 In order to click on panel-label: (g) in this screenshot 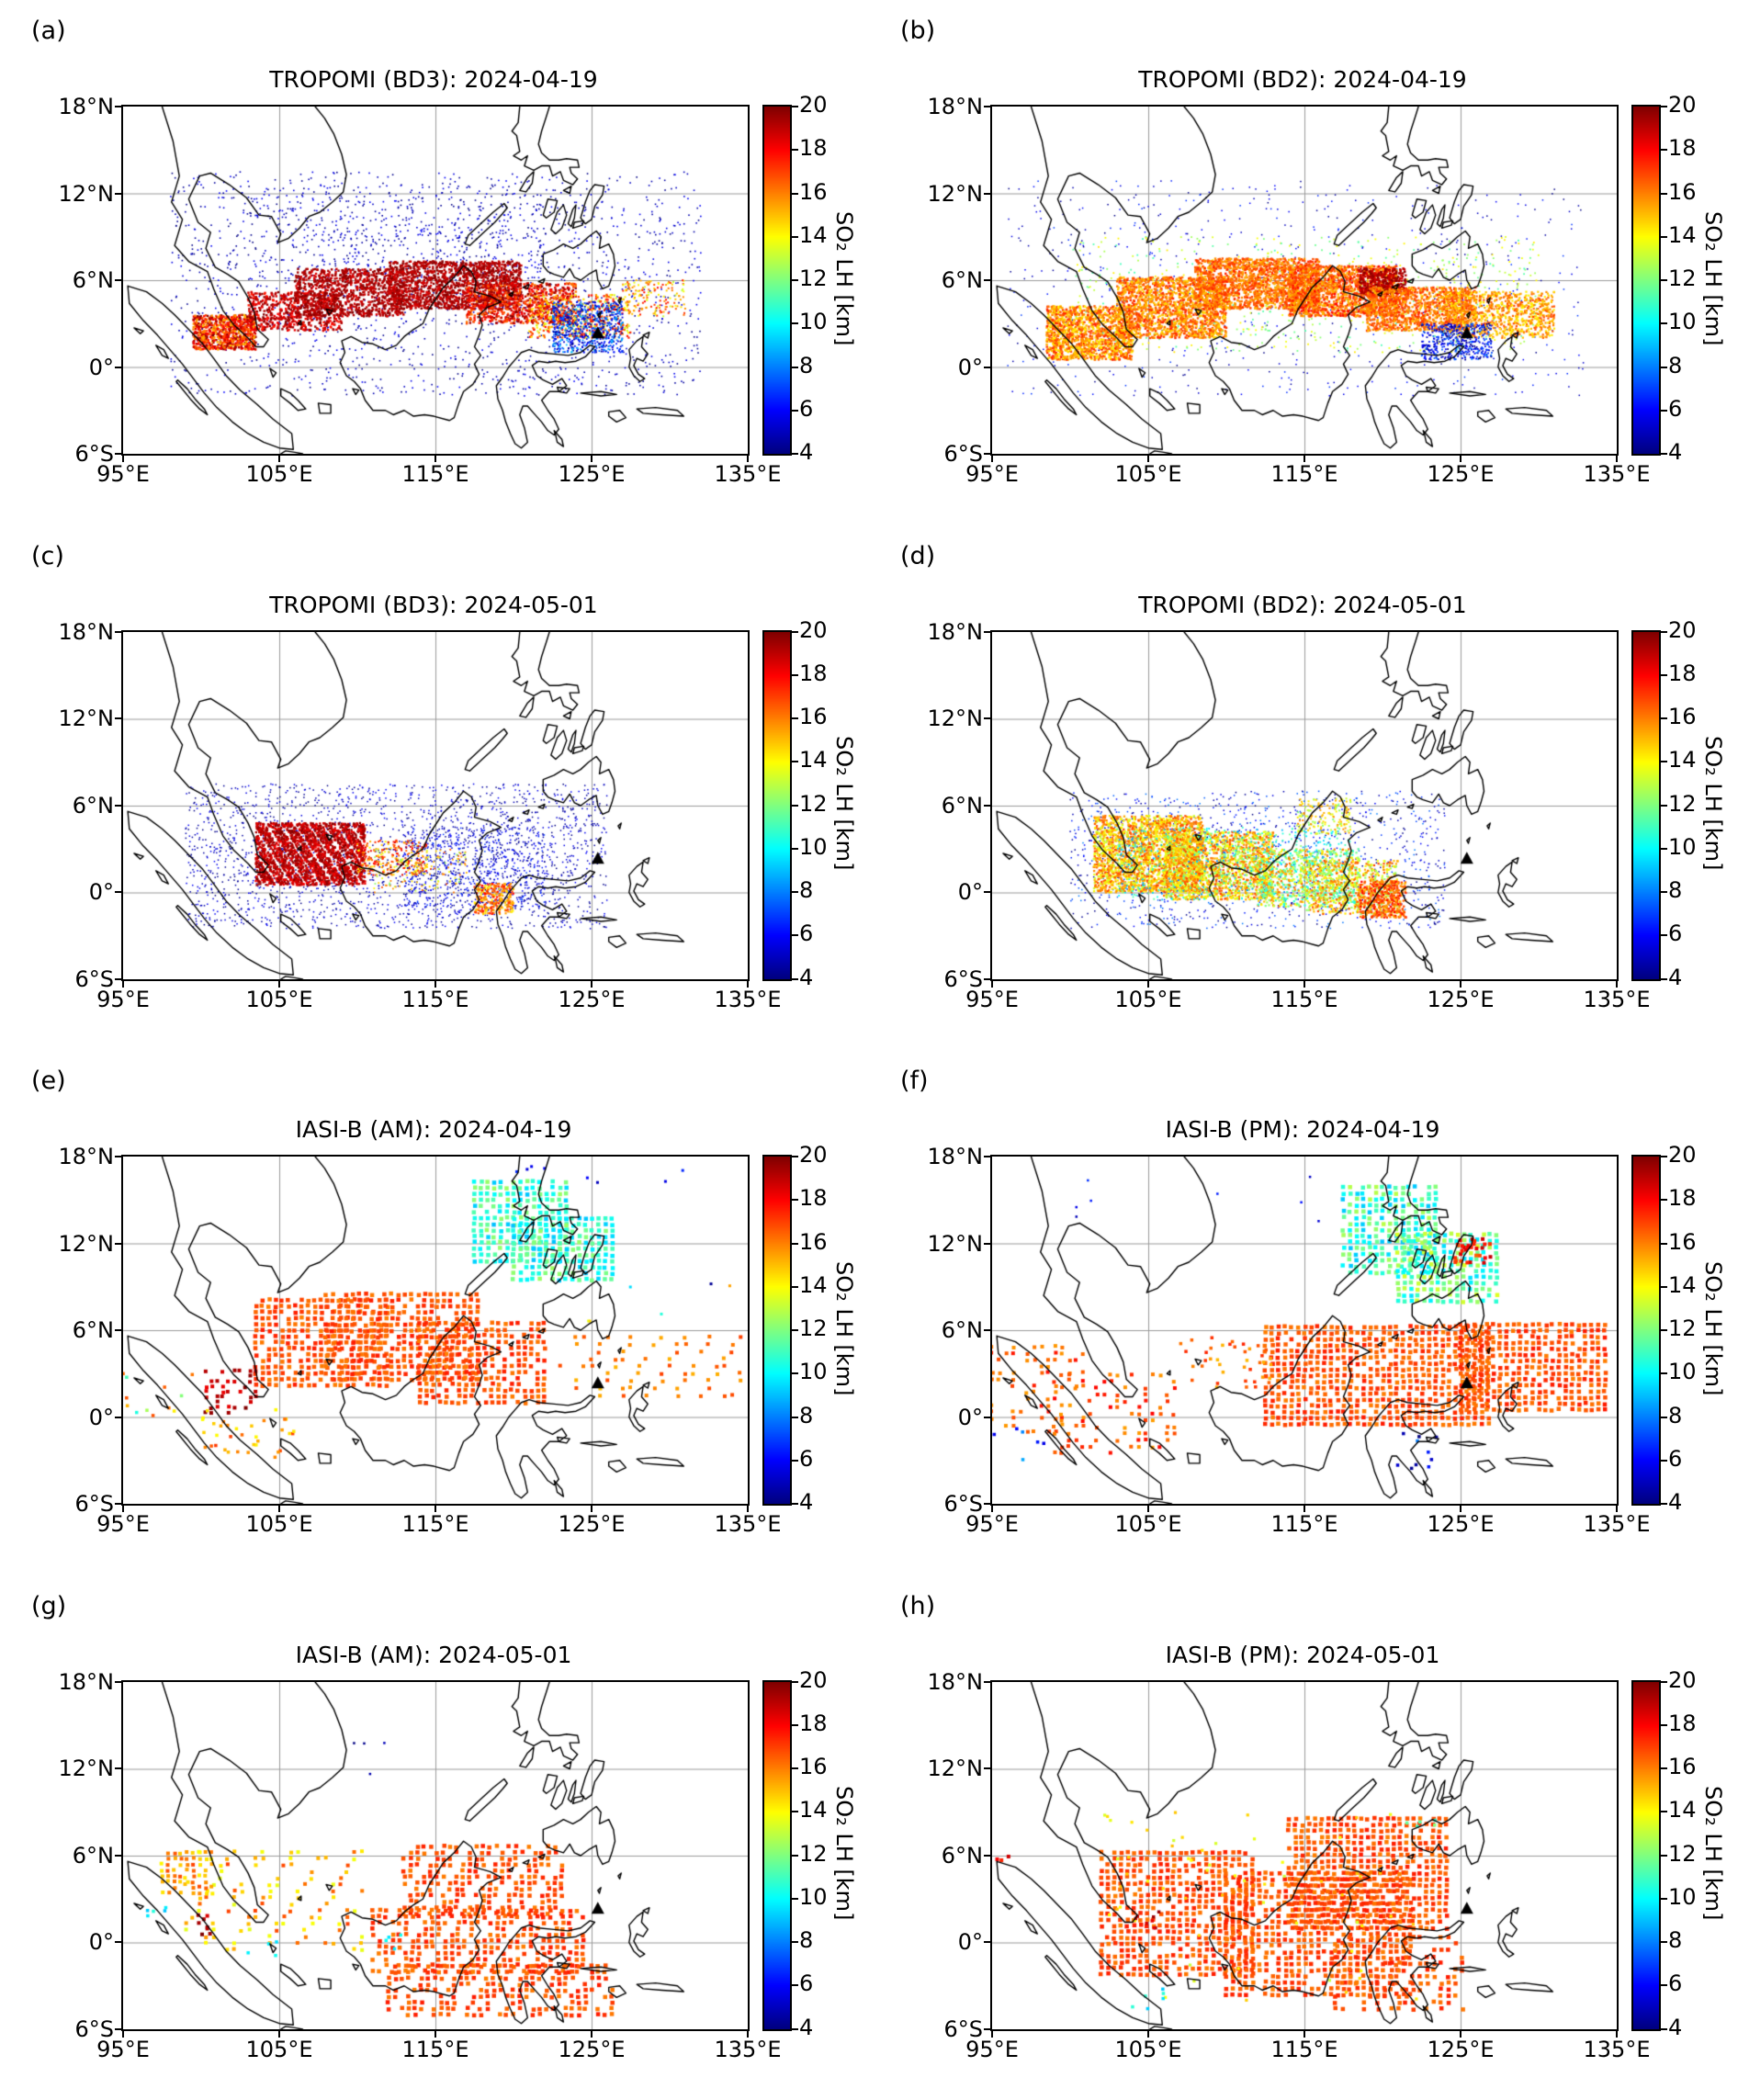, I will do `click(49, 1605)`.